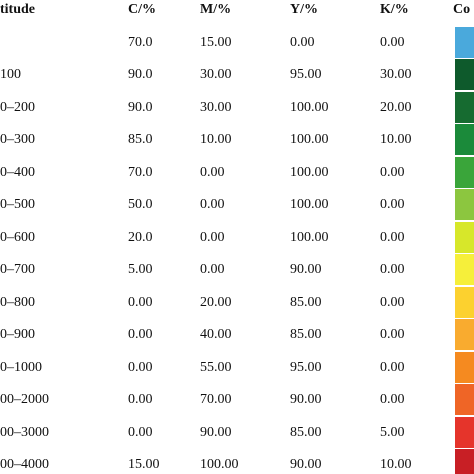  I want to click on header-cell: Co, so click(462, 9).